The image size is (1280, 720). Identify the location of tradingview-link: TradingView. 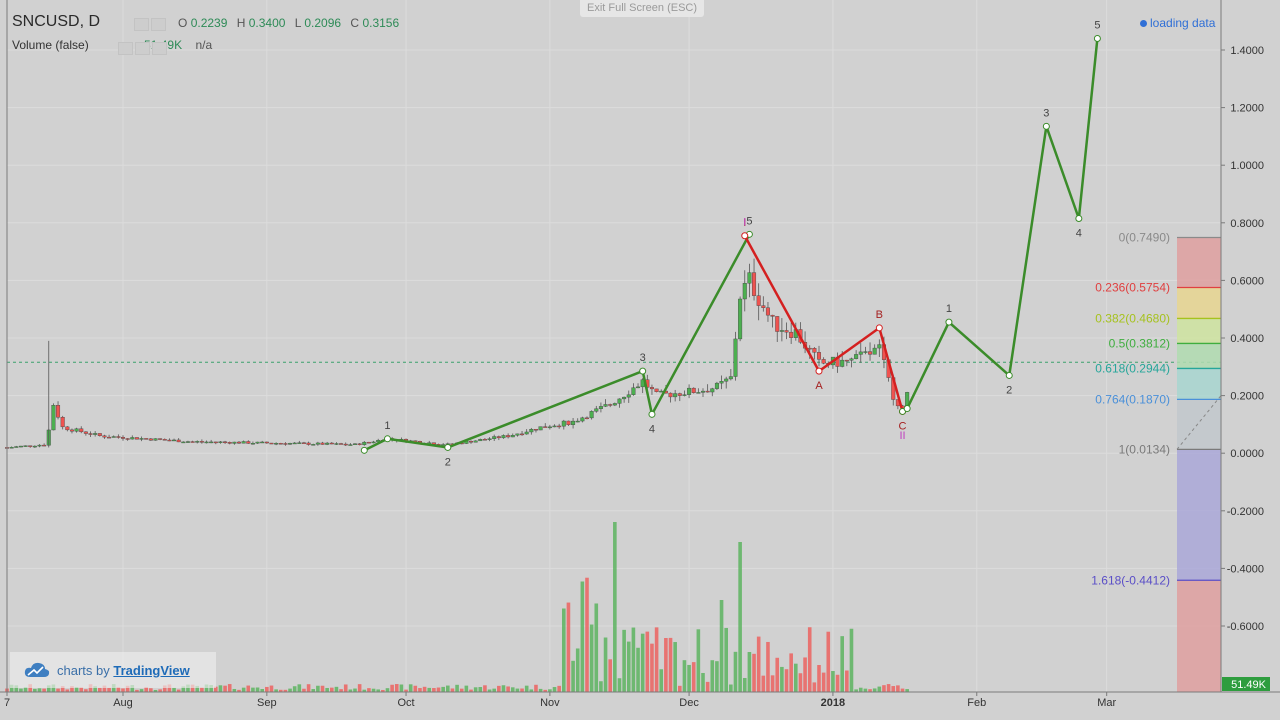
(151, 670).